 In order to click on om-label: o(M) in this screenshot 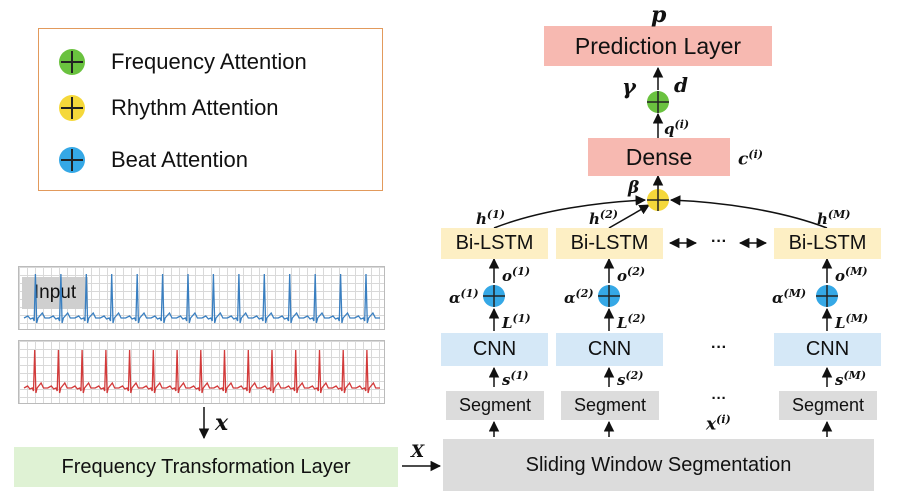, I will do `click(851, 275)`.